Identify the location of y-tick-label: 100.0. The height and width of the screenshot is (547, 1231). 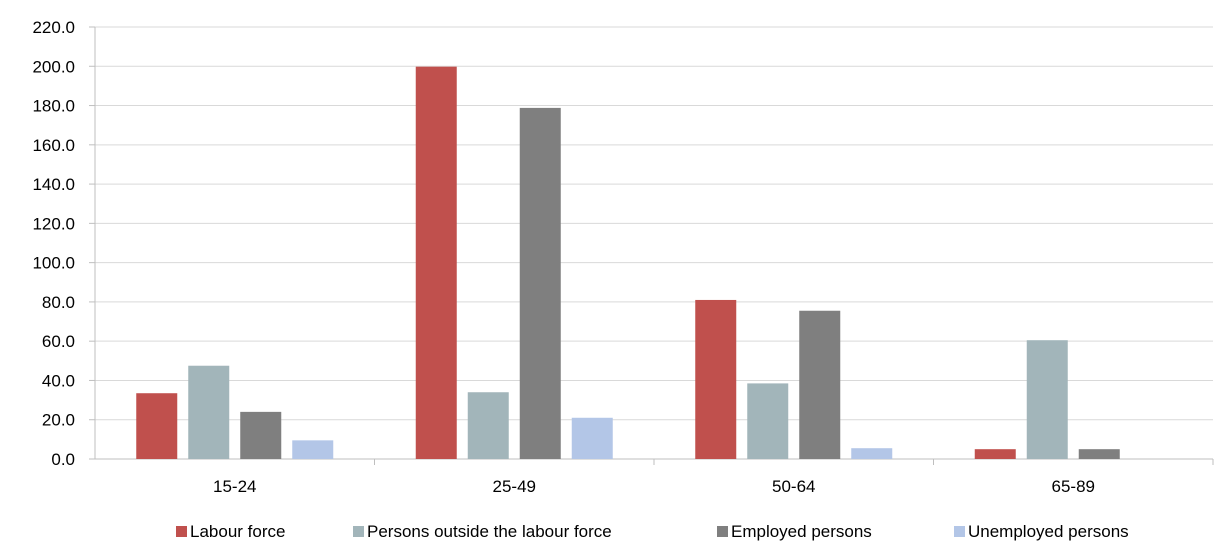
(53, 263).